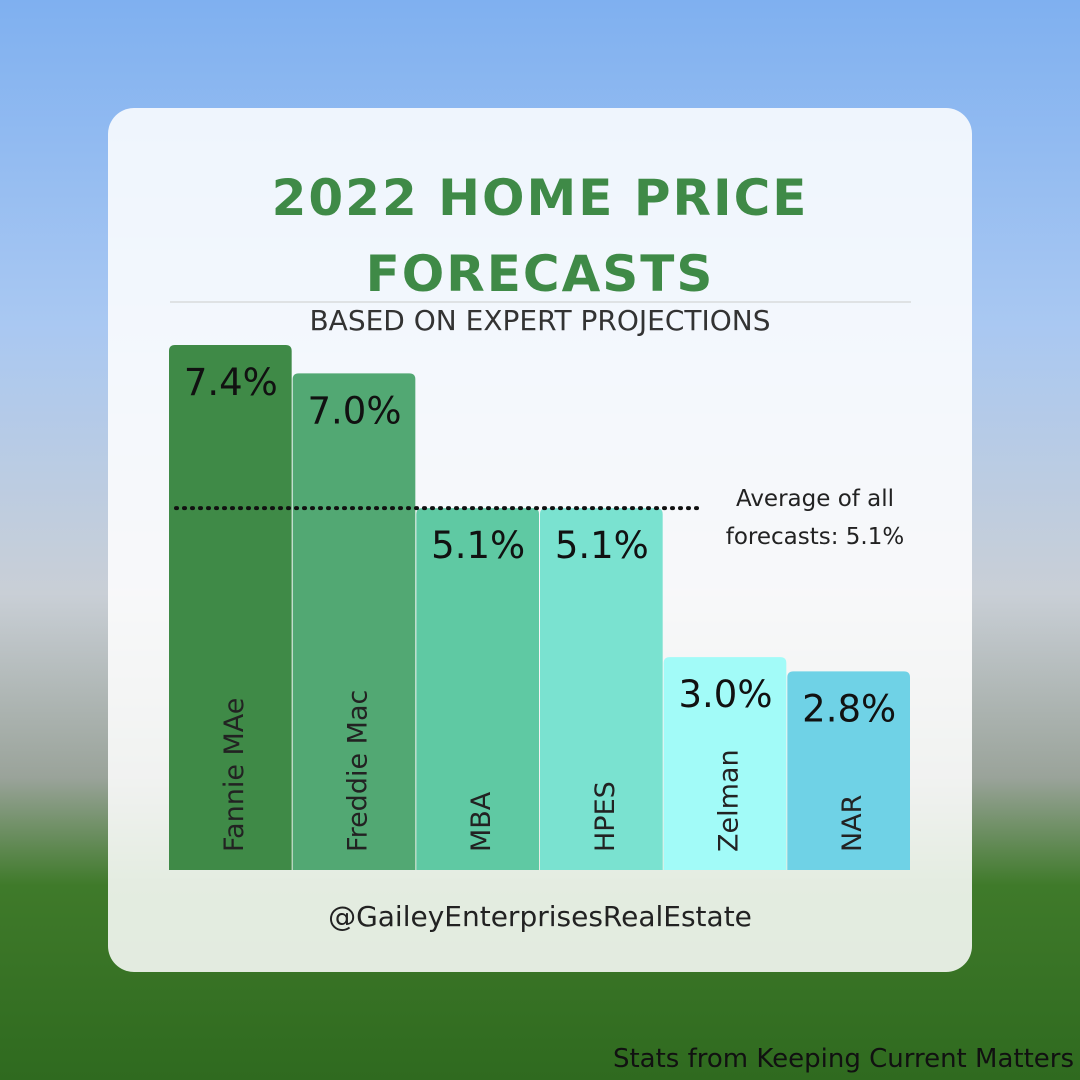 The height and width of the screenshot is (1080, 1080). I want to click on category-label: Zelman, so click(729, 800).